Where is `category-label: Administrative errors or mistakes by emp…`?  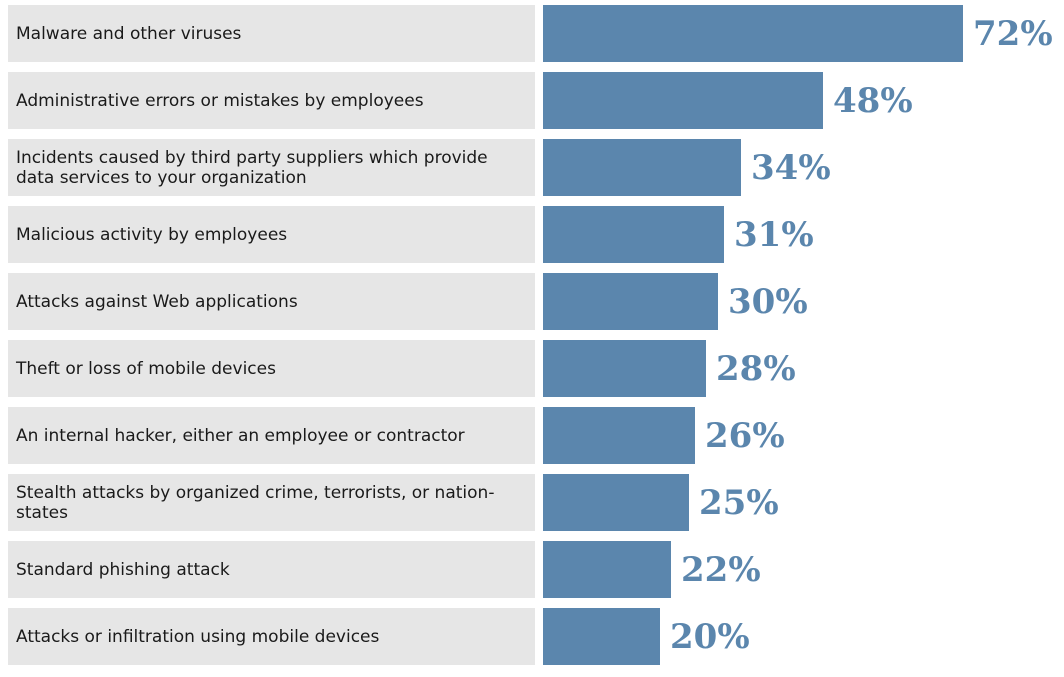 category-label: Administrative errors or mistakes by emp… is located at coordinates (220, 100).